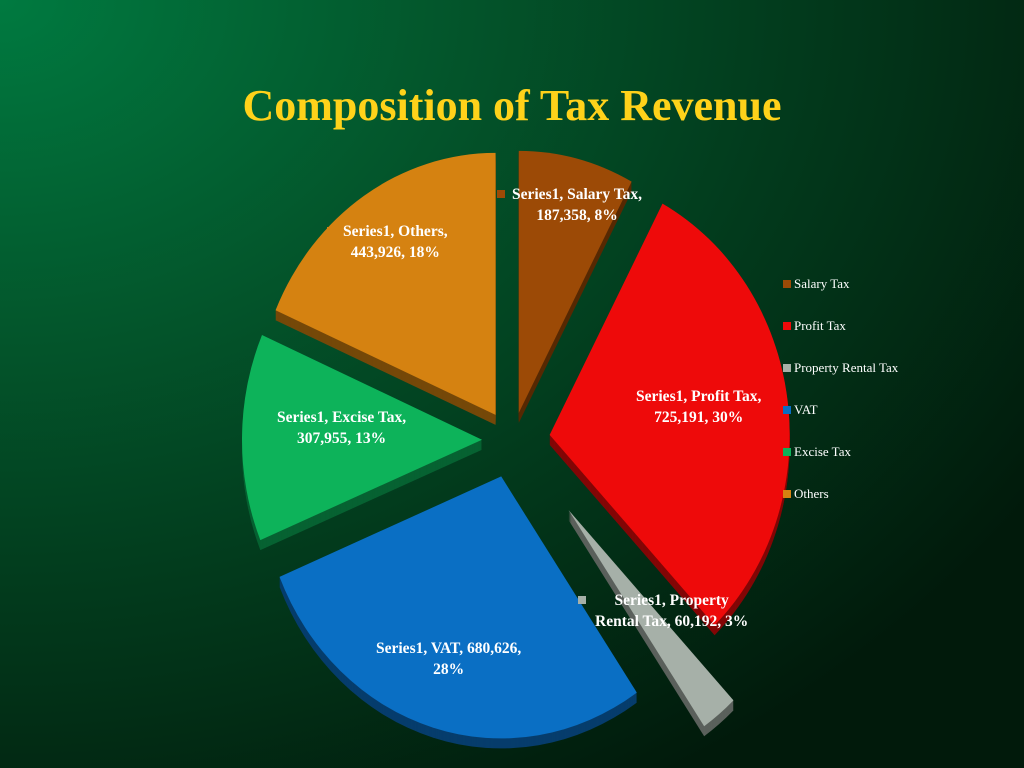 This screenshot has width=1024, height=768. Describe the element at coordinates (458, 607) in the screenshot. I see `slice-vat` at that location.